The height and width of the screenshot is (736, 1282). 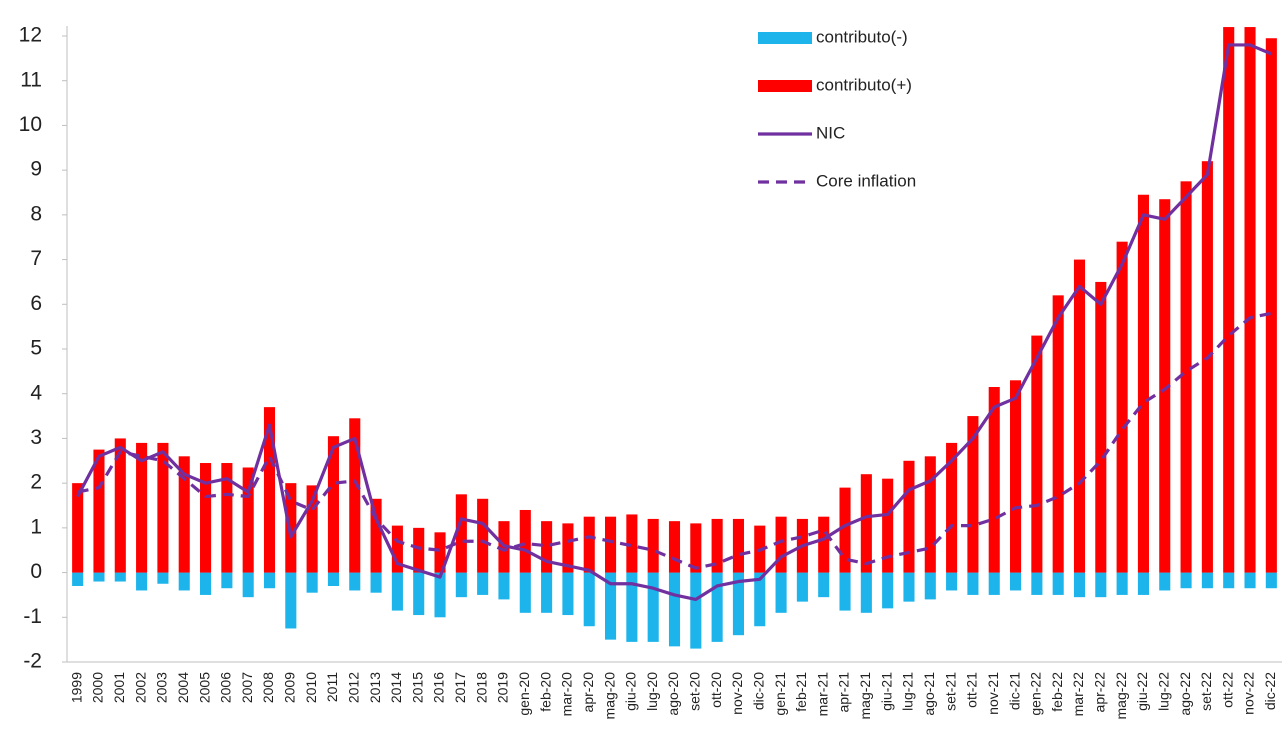 What do you see at coordinates (311, 687) in the screenshot?
I see `x-tick-label: 2010` at bounding box center [311, 687].